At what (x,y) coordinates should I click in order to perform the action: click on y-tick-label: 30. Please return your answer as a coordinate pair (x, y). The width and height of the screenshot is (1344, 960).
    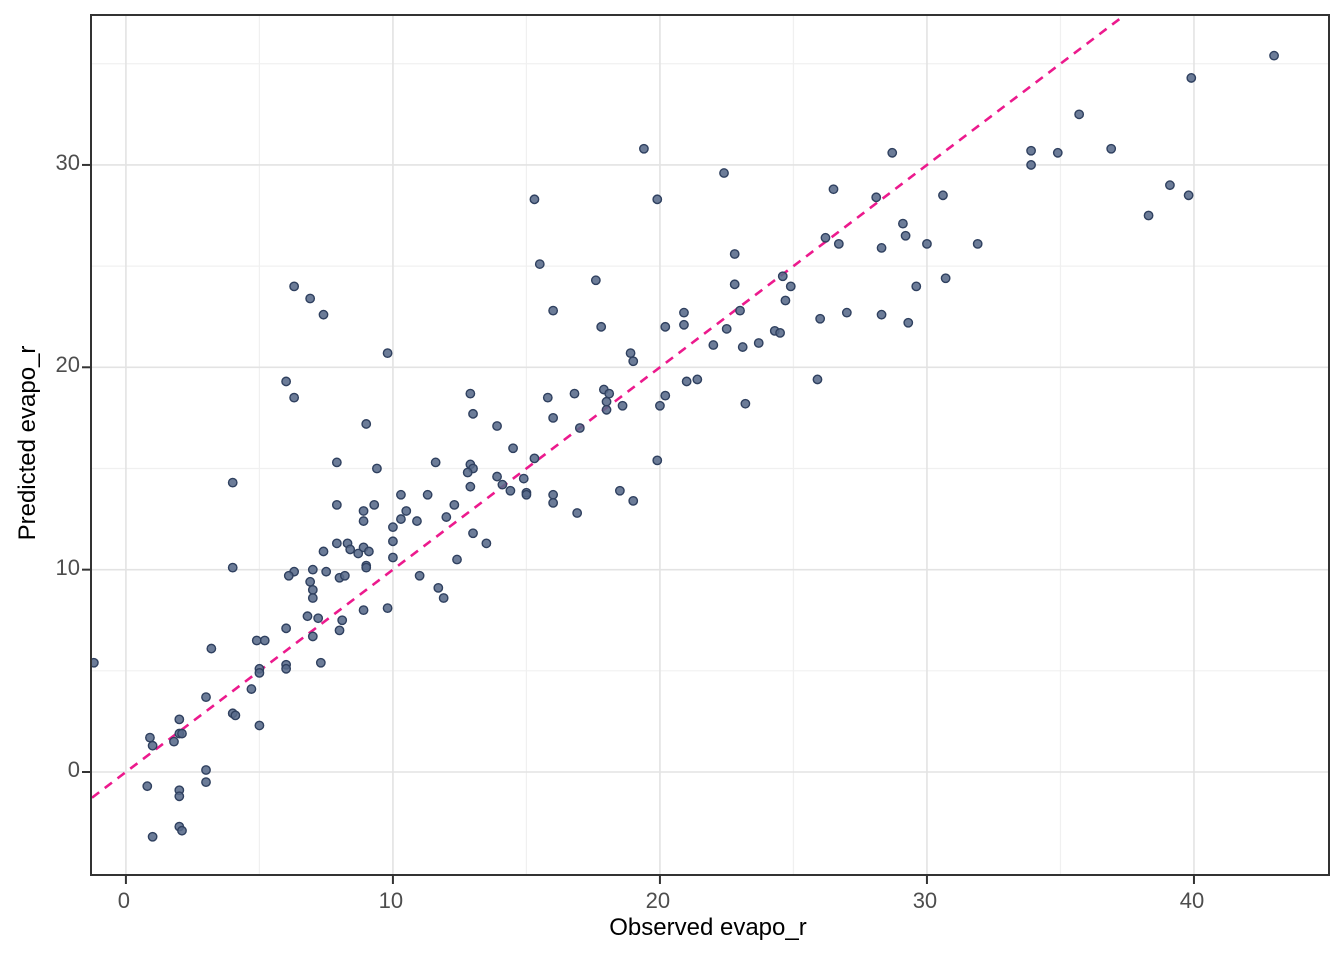
    Looking at the image, I should click on (67, 162).